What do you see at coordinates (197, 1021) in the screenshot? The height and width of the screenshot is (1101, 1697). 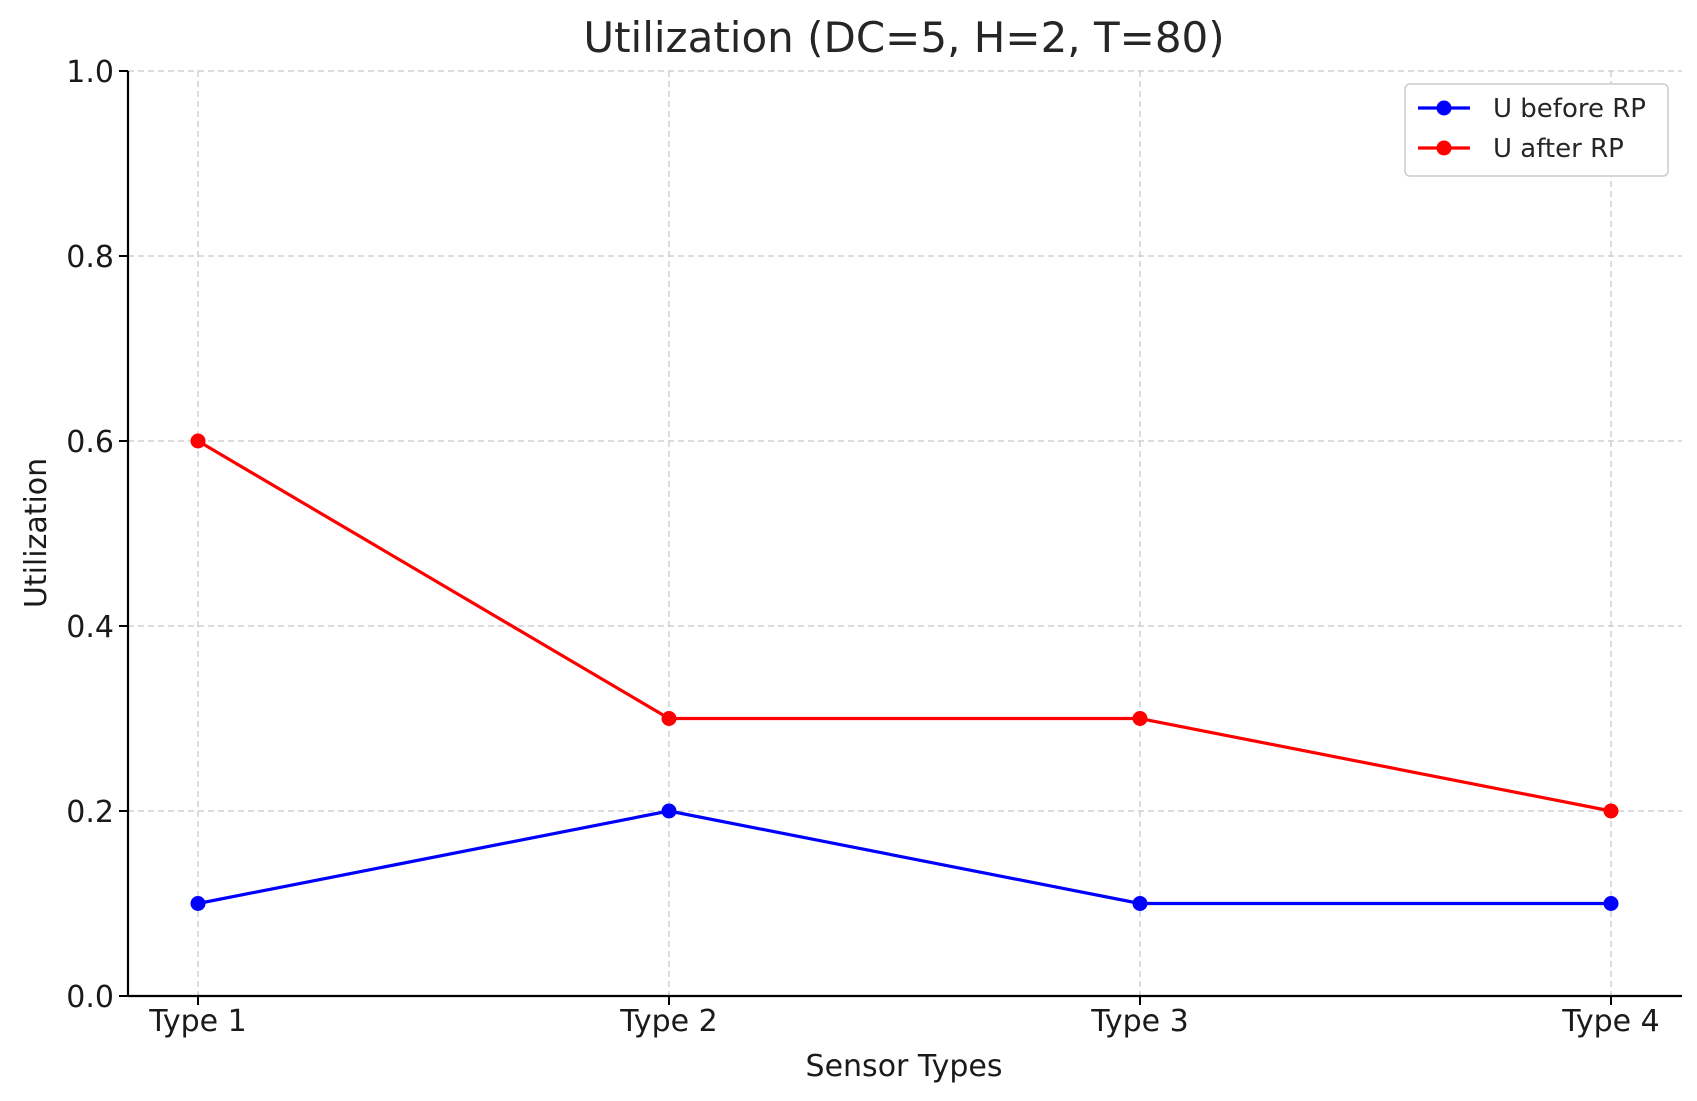 I see `x-tick-label: Type 1` at bounding box center [197, 1021].